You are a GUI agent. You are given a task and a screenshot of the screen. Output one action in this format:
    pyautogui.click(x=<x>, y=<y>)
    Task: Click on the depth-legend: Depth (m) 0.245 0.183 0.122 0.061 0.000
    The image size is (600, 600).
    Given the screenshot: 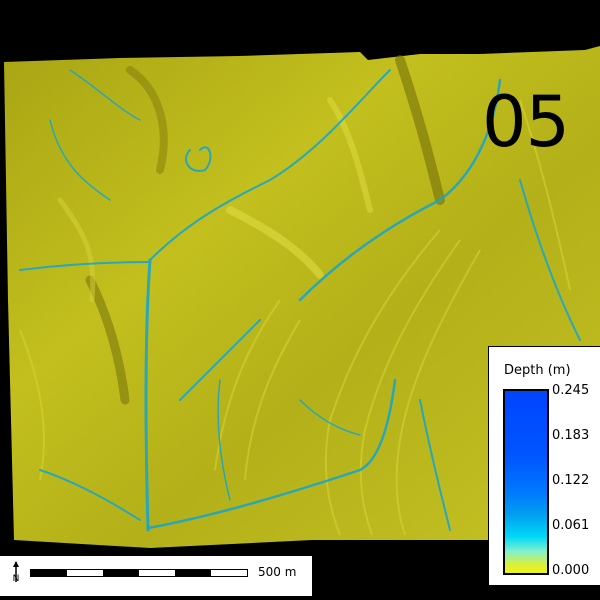 What is the action you would take?
    pyautogui.click(x=544, y=466)
    